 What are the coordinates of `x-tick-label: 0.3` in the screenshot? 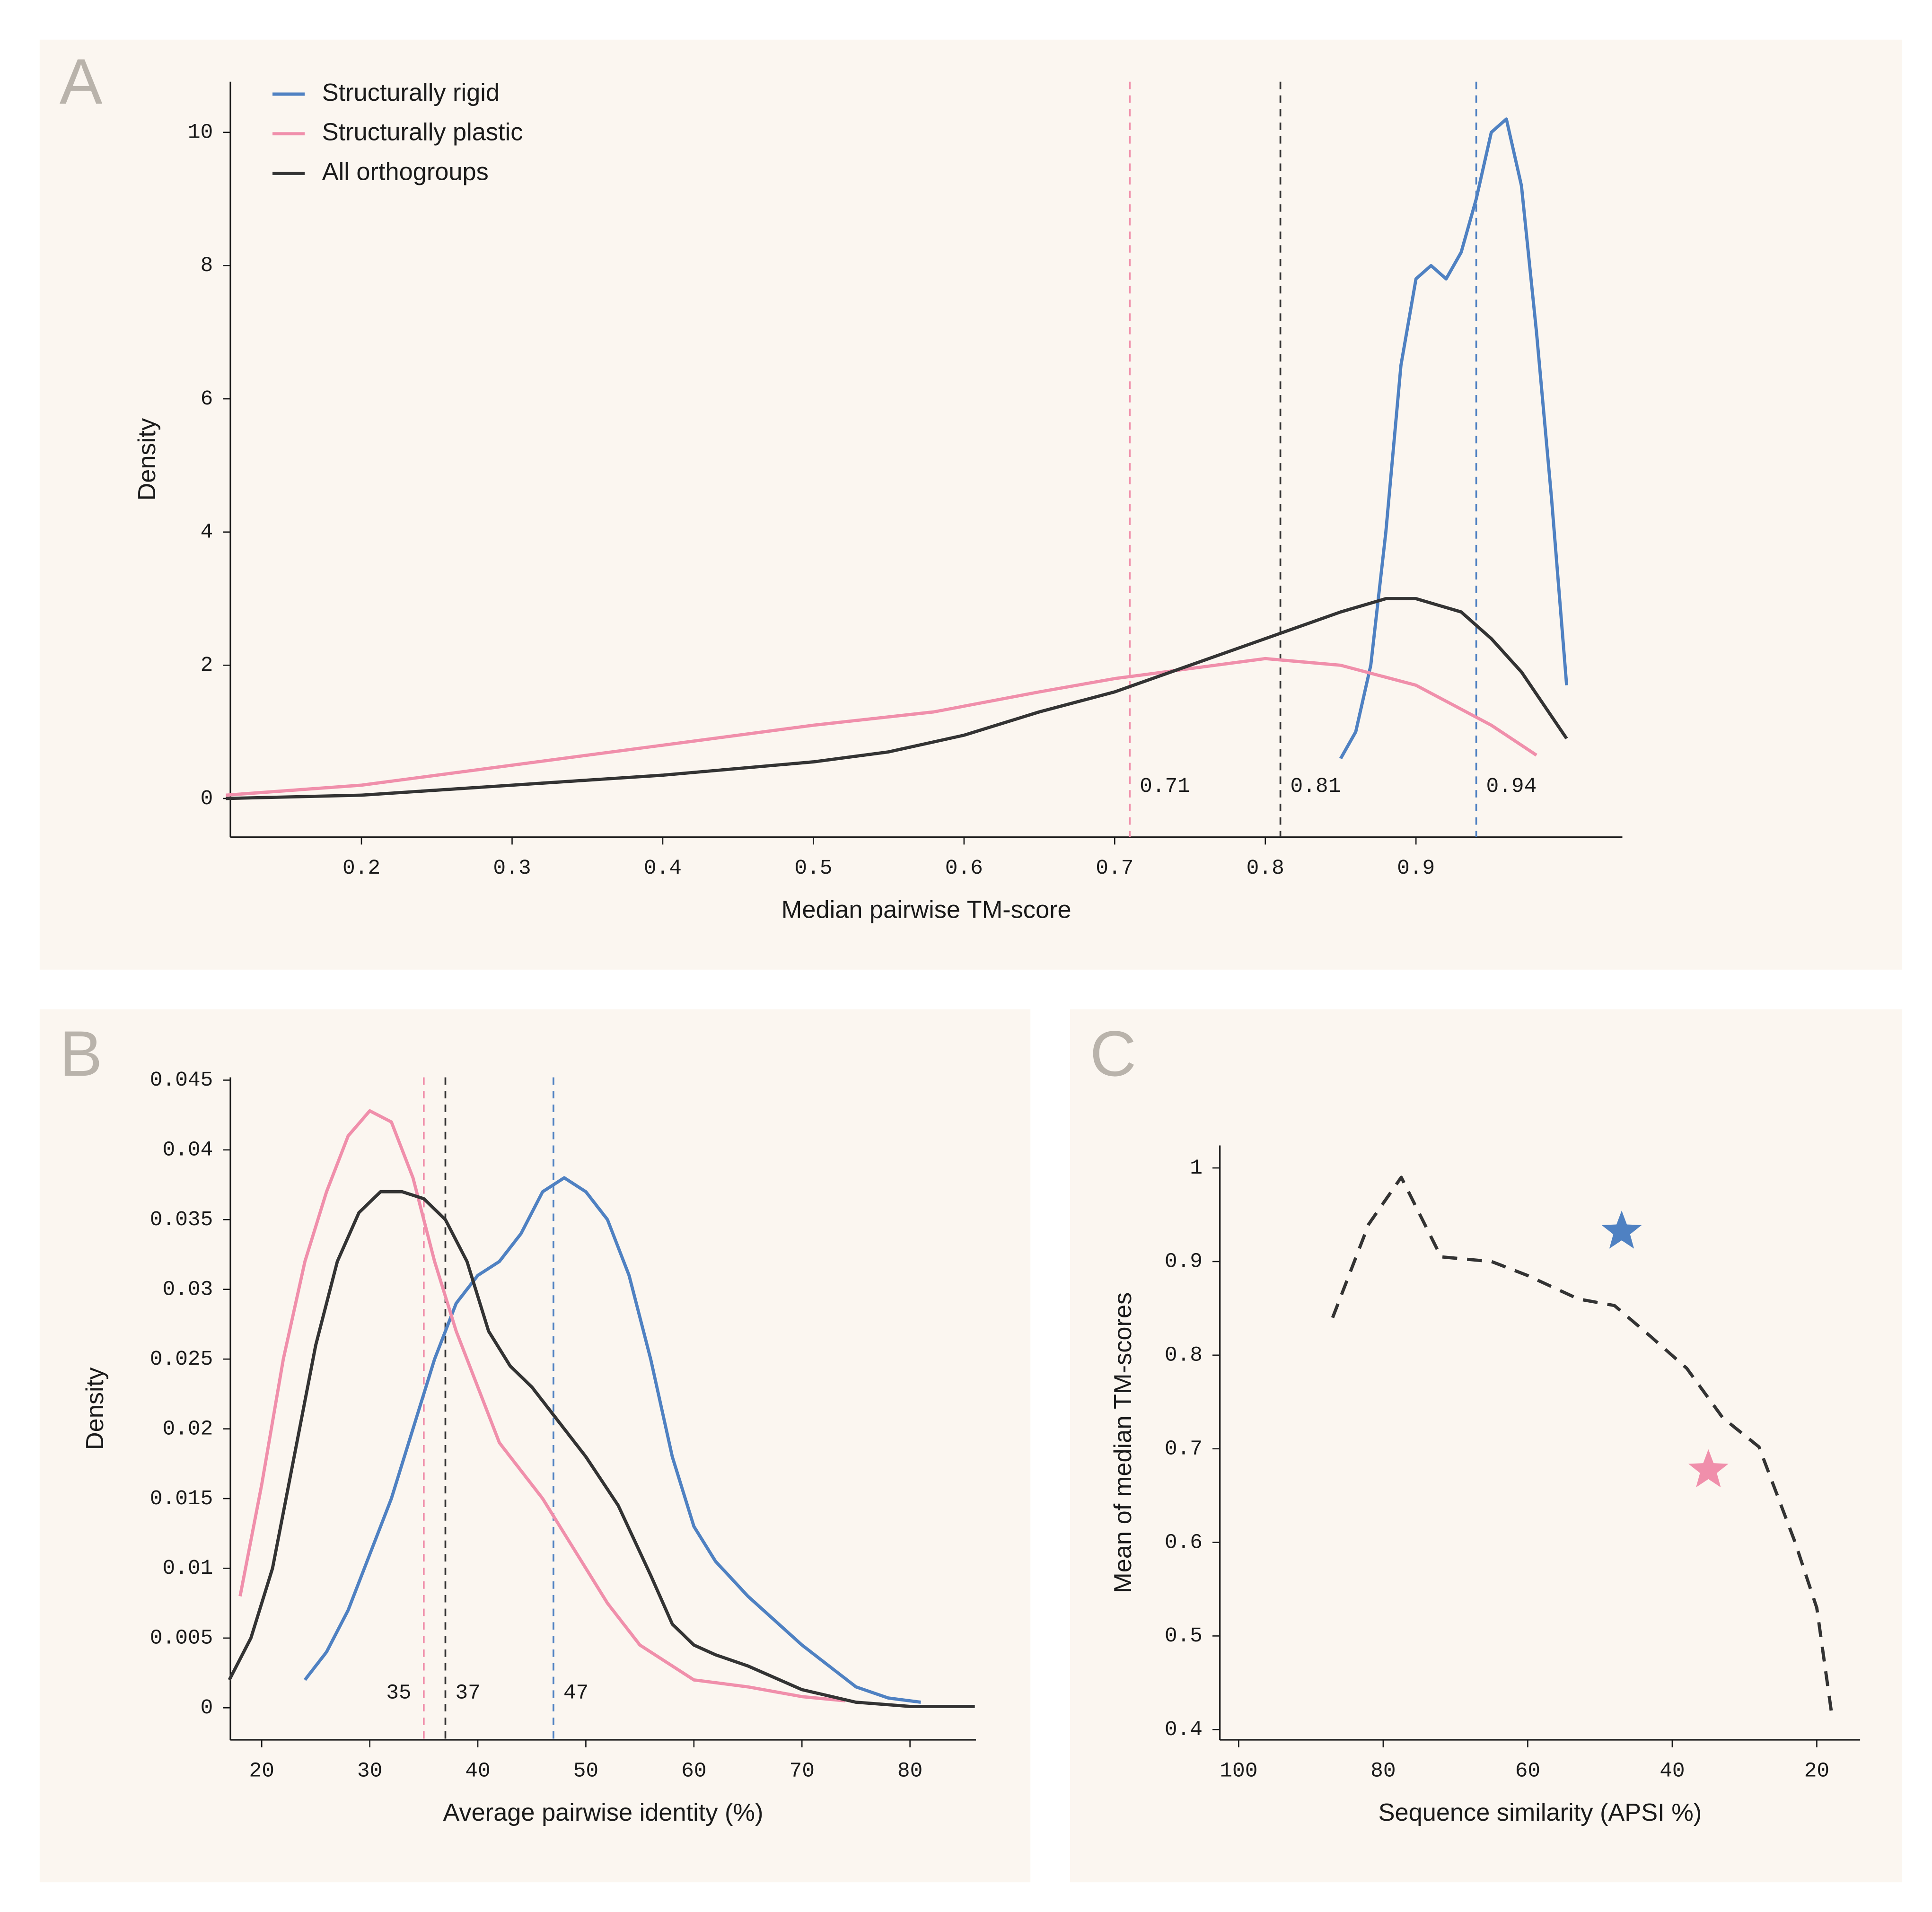 It's located at (512, 868).